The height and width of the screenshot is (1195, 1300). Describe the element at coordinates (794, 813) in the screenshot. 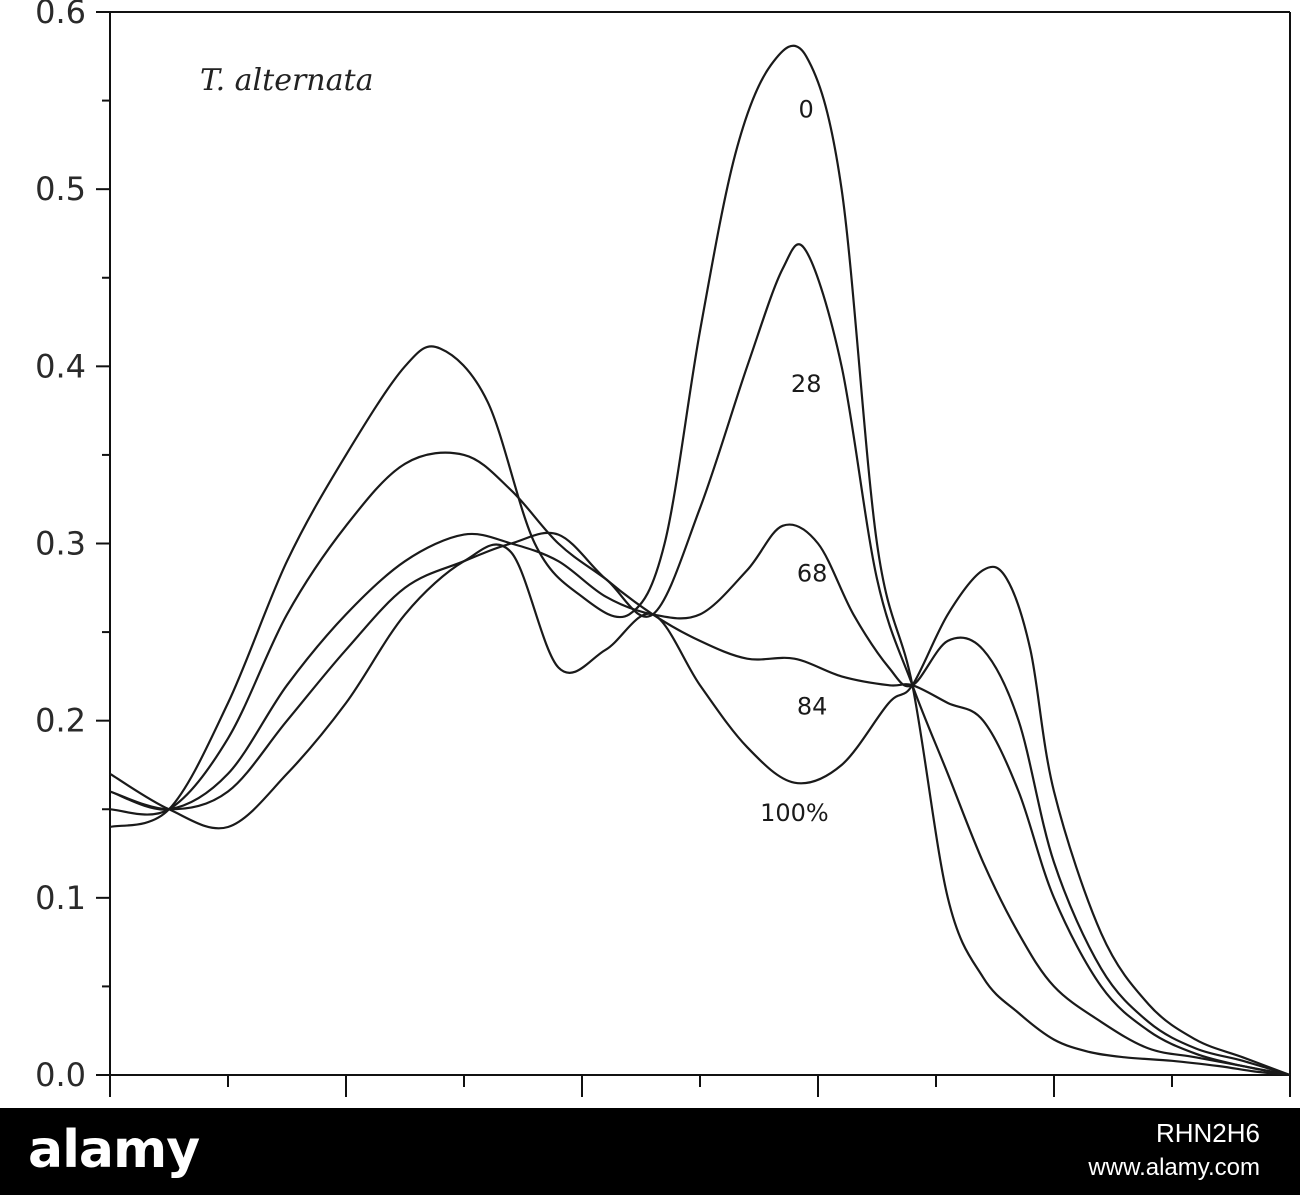

I see `series-label-4: 100%` at that location.